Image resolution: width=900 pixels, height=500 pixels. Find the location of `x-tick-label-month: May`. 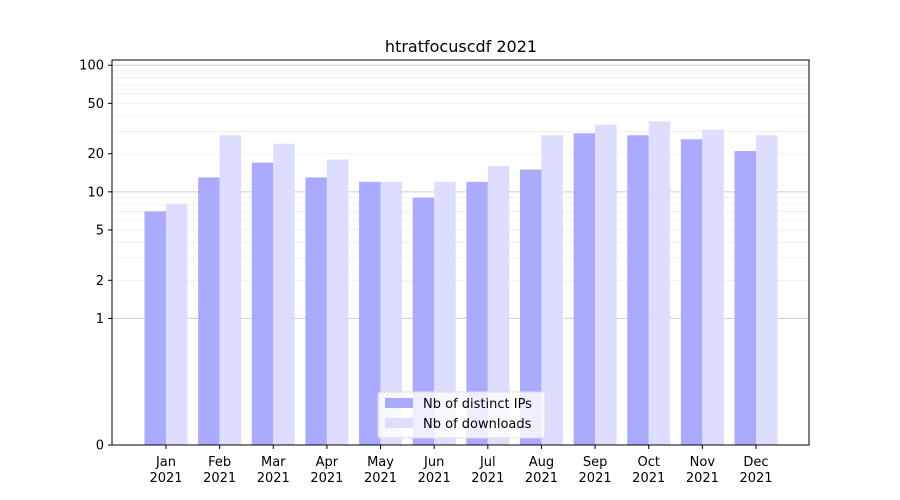

x-tick-label-month: May is located at coordinates (380, 462).